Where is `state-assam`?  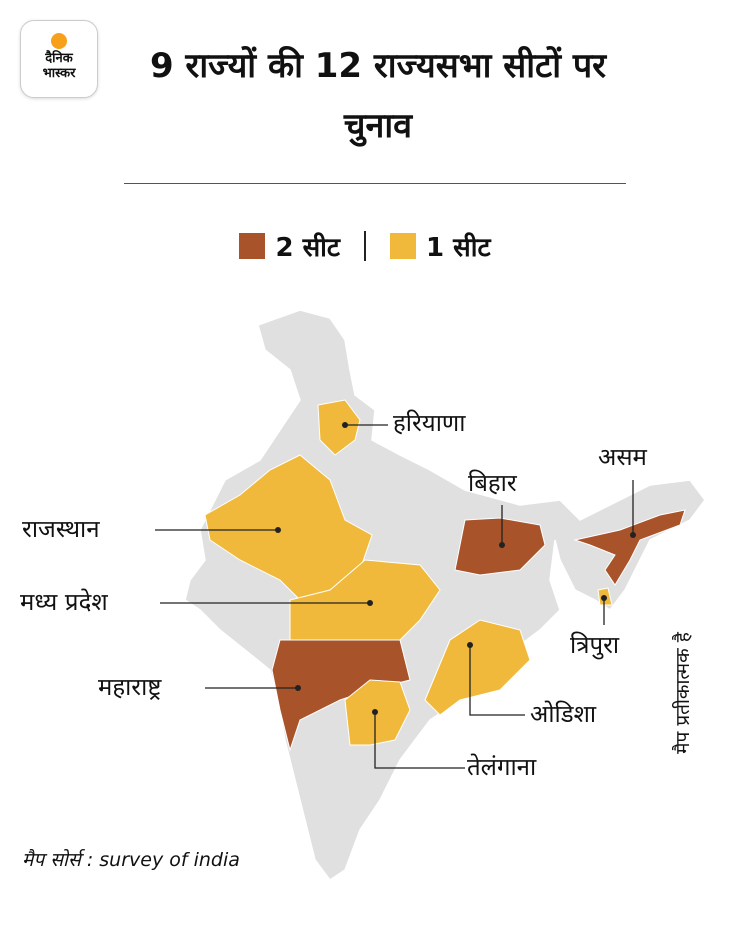 state-assam is located at coordinates (629, 547).